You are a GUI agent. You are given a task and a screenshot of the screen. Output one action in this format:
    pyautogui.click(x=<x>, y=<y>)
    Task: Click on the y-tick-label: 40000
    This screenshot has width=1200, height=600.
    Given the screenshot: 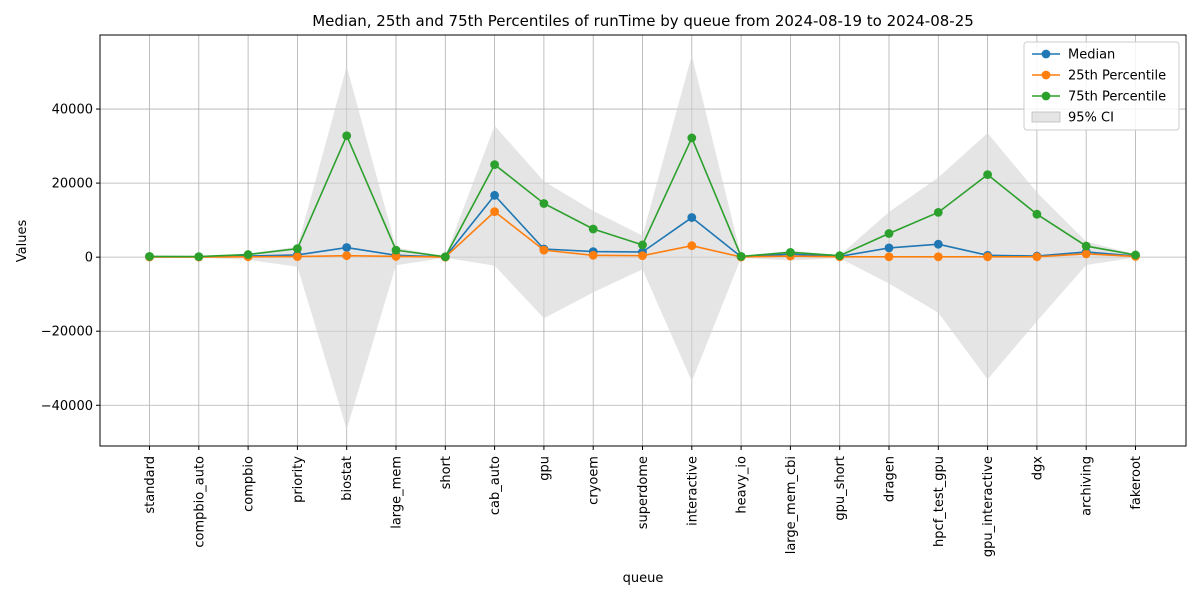 What is the action you would take?
    pyautogui.click(x=72, y=110)
    